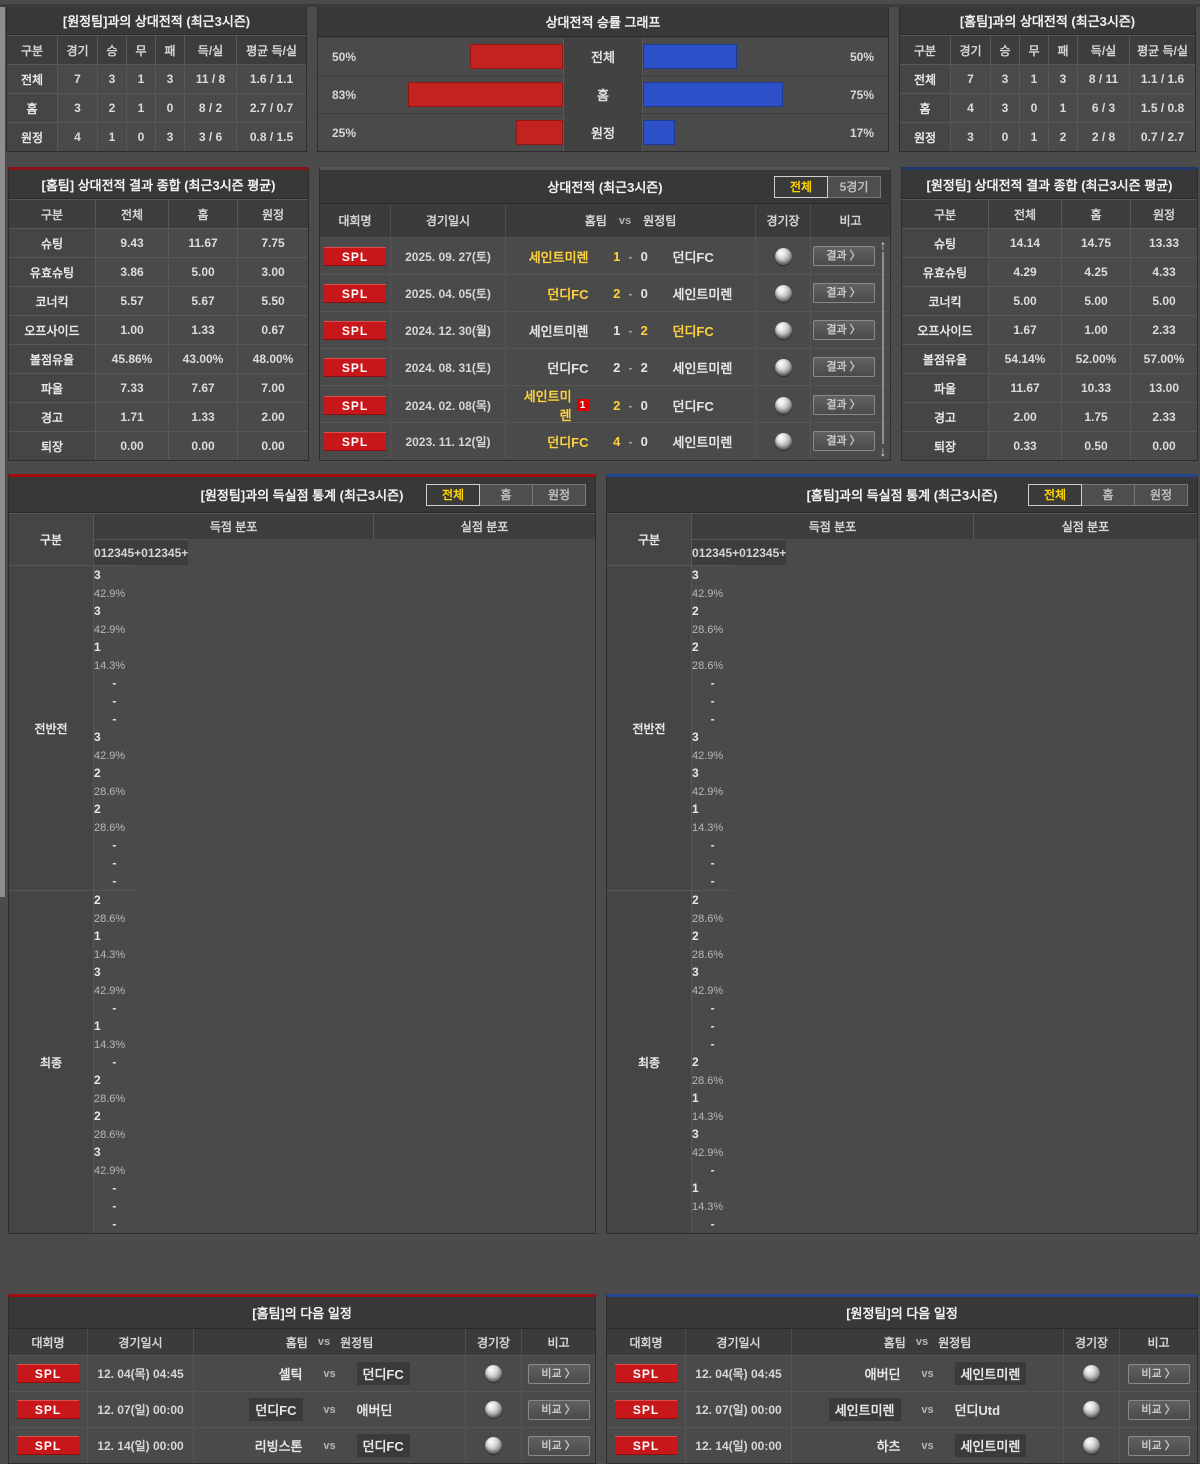 Image resolution: width=1200 pixels, height=1464 pixels. I want to click on red-card-badge: 1, so click(582, 405).